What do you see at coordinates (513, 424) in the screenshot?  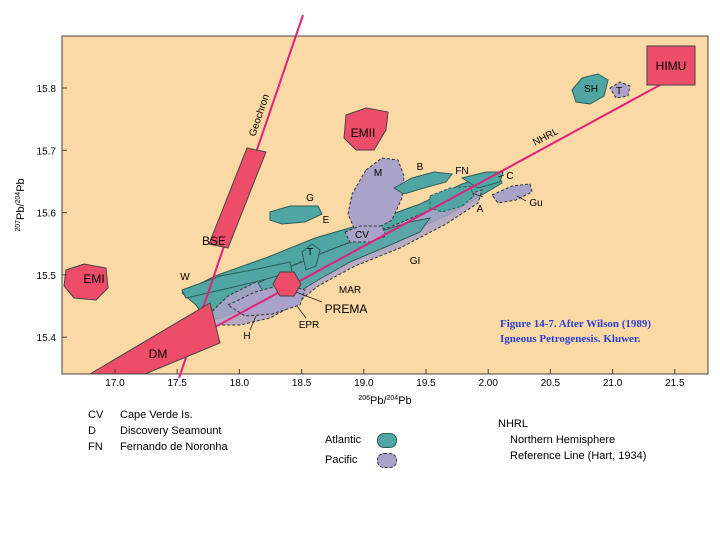 I see `nhrl-legend-abbr: NHRL` at bounding box center [513, 424].